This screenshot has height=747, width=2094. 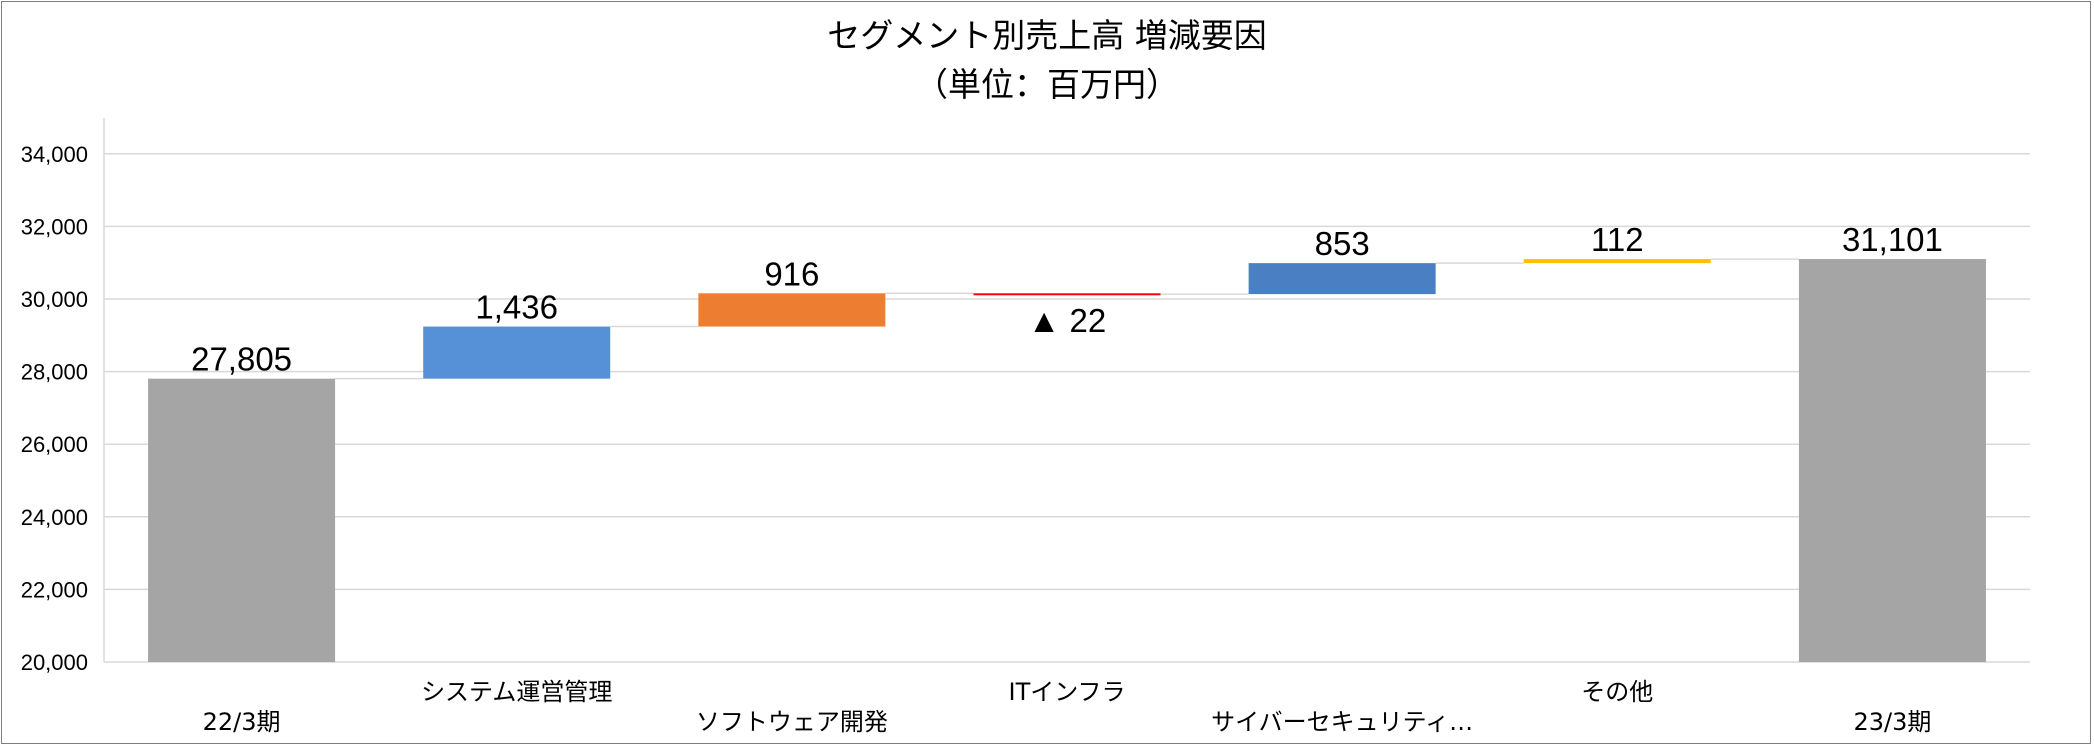 What do you see at coordinates (516, 307) in the screenshot?
I see `data-label: 1,436` at bounding box center [516, 307].